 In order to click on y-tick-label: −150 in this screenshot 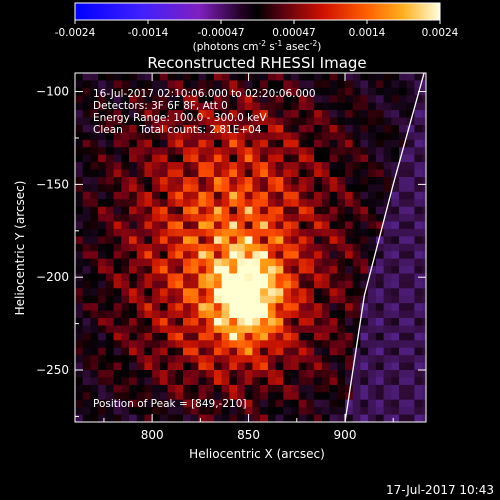, I will do `click(52, 184)`.